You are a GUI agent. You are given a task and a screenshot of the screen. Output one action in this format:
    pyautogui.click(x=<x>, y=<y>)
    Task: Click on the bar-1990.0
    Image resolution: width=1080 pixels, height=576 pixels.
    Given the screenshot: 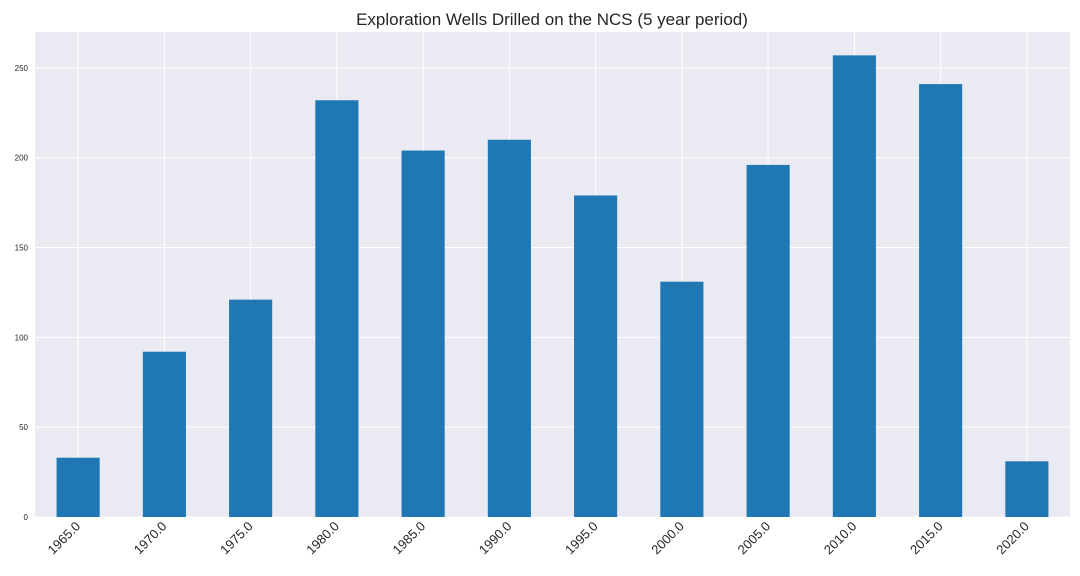 What is the action you would take?
    pyautogui.click(x=509, y=328)
    